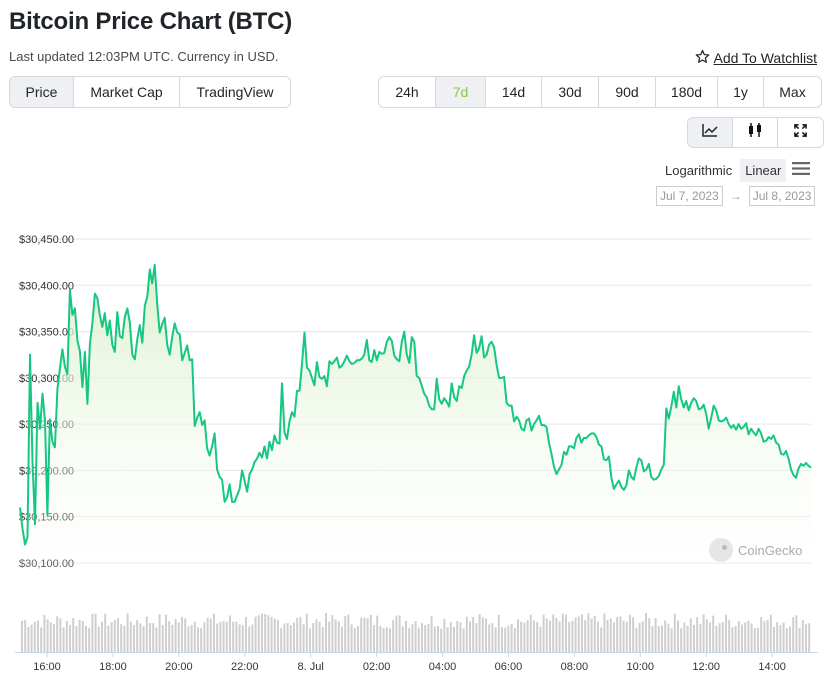 The height and width of the screenshot is (686, 835). I want to click on x-tick-label: 12:00, so click(706, 667).